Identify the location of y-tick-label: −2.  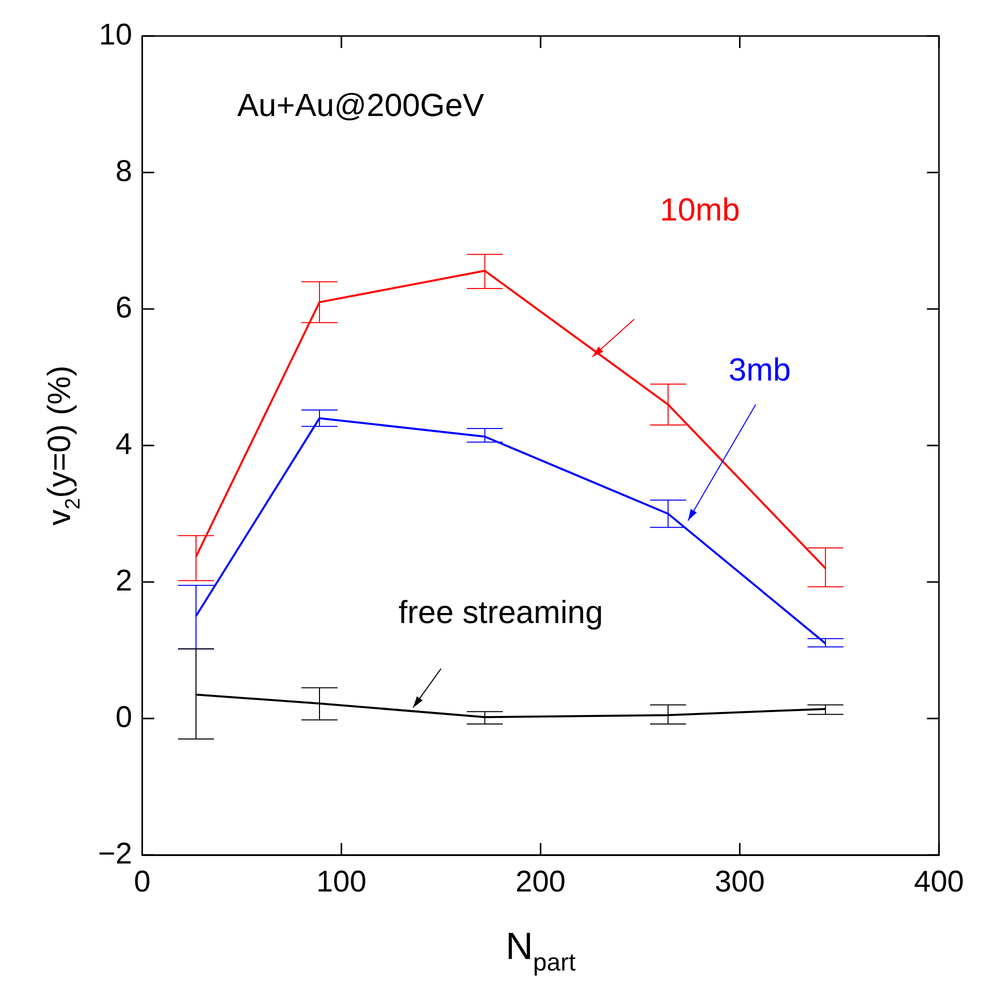
(115, 853).